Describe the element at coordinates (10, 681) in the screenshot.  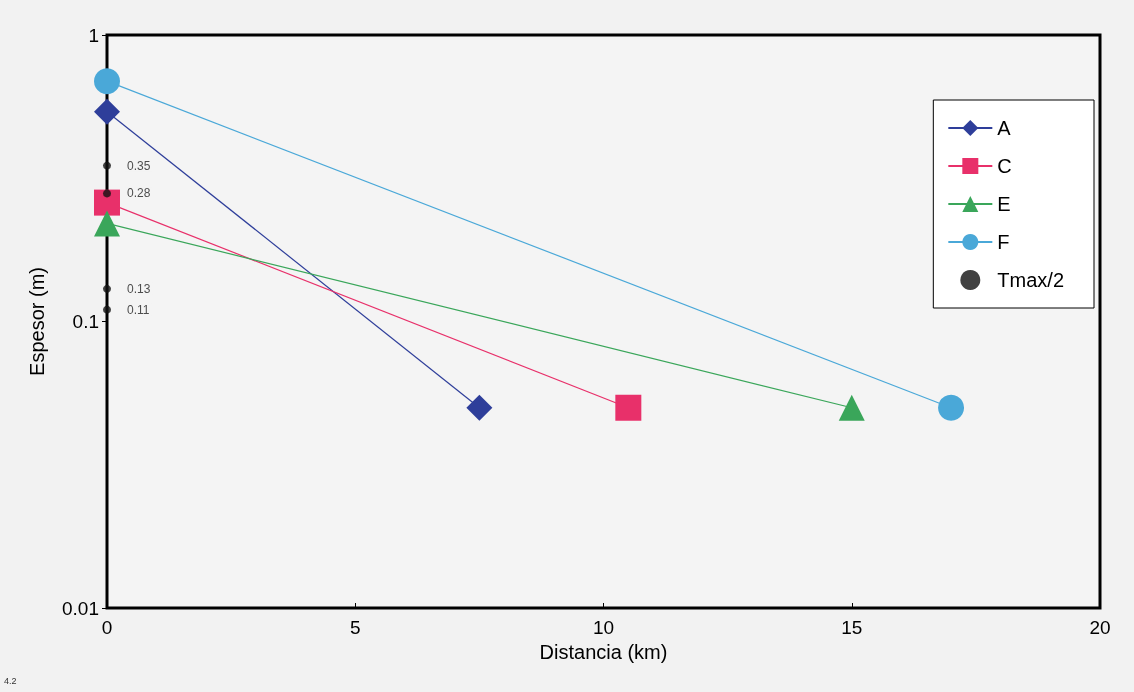
I see `text: 4.2` at that location.